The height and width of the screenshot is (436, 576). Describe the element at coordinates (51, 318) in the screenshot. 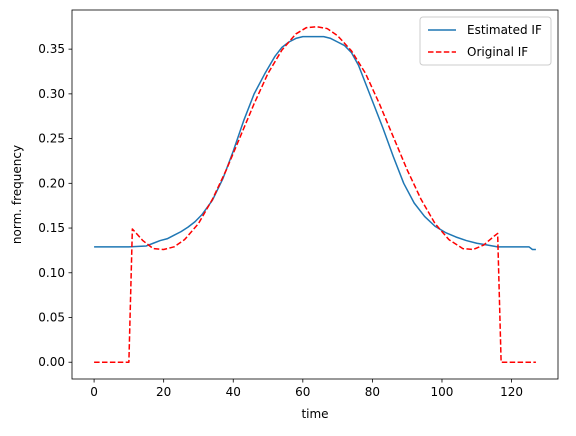

I see `y-tick-label: 0.05` at that location.